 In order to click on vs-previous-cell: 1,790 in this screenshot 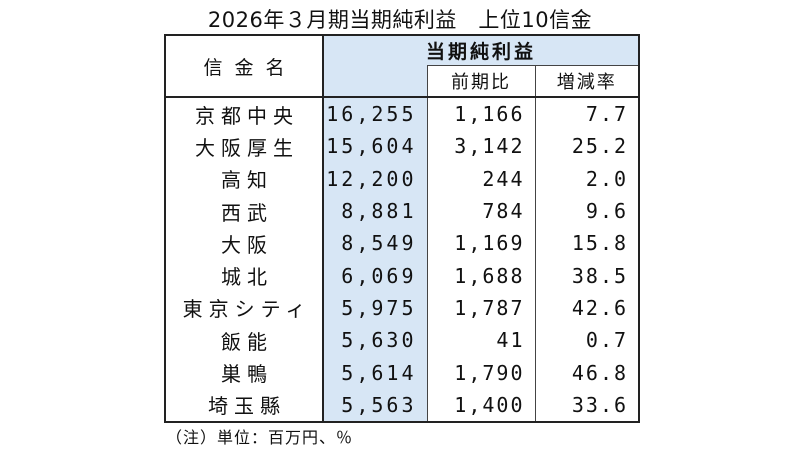, I will do `click(480, 372)`.